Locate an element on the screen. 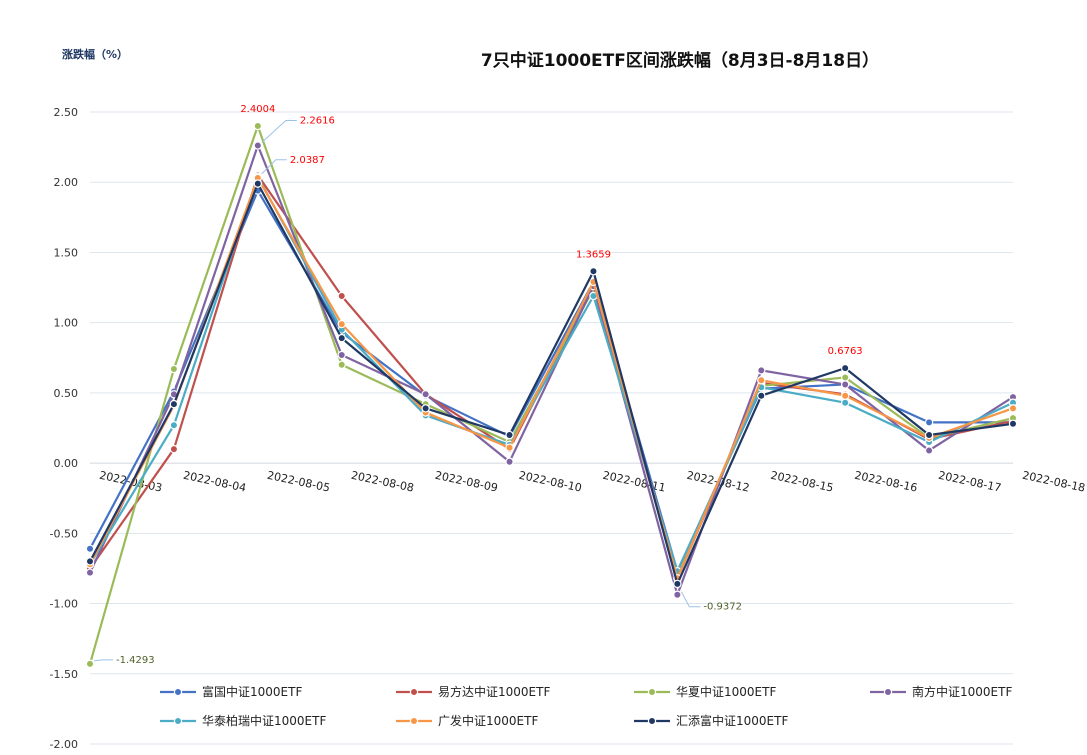 The image size is (1087, 755). x-tick-label: 2022-08-16 is located at coordinates (885, 482).